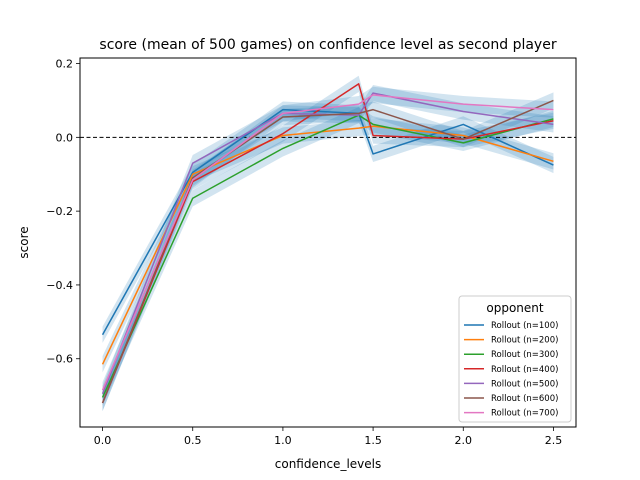  What do you see at coordinates (65, 64) in the screenshot?
I see `y-tick-label: 0.2` at bounding box center [65, 64].